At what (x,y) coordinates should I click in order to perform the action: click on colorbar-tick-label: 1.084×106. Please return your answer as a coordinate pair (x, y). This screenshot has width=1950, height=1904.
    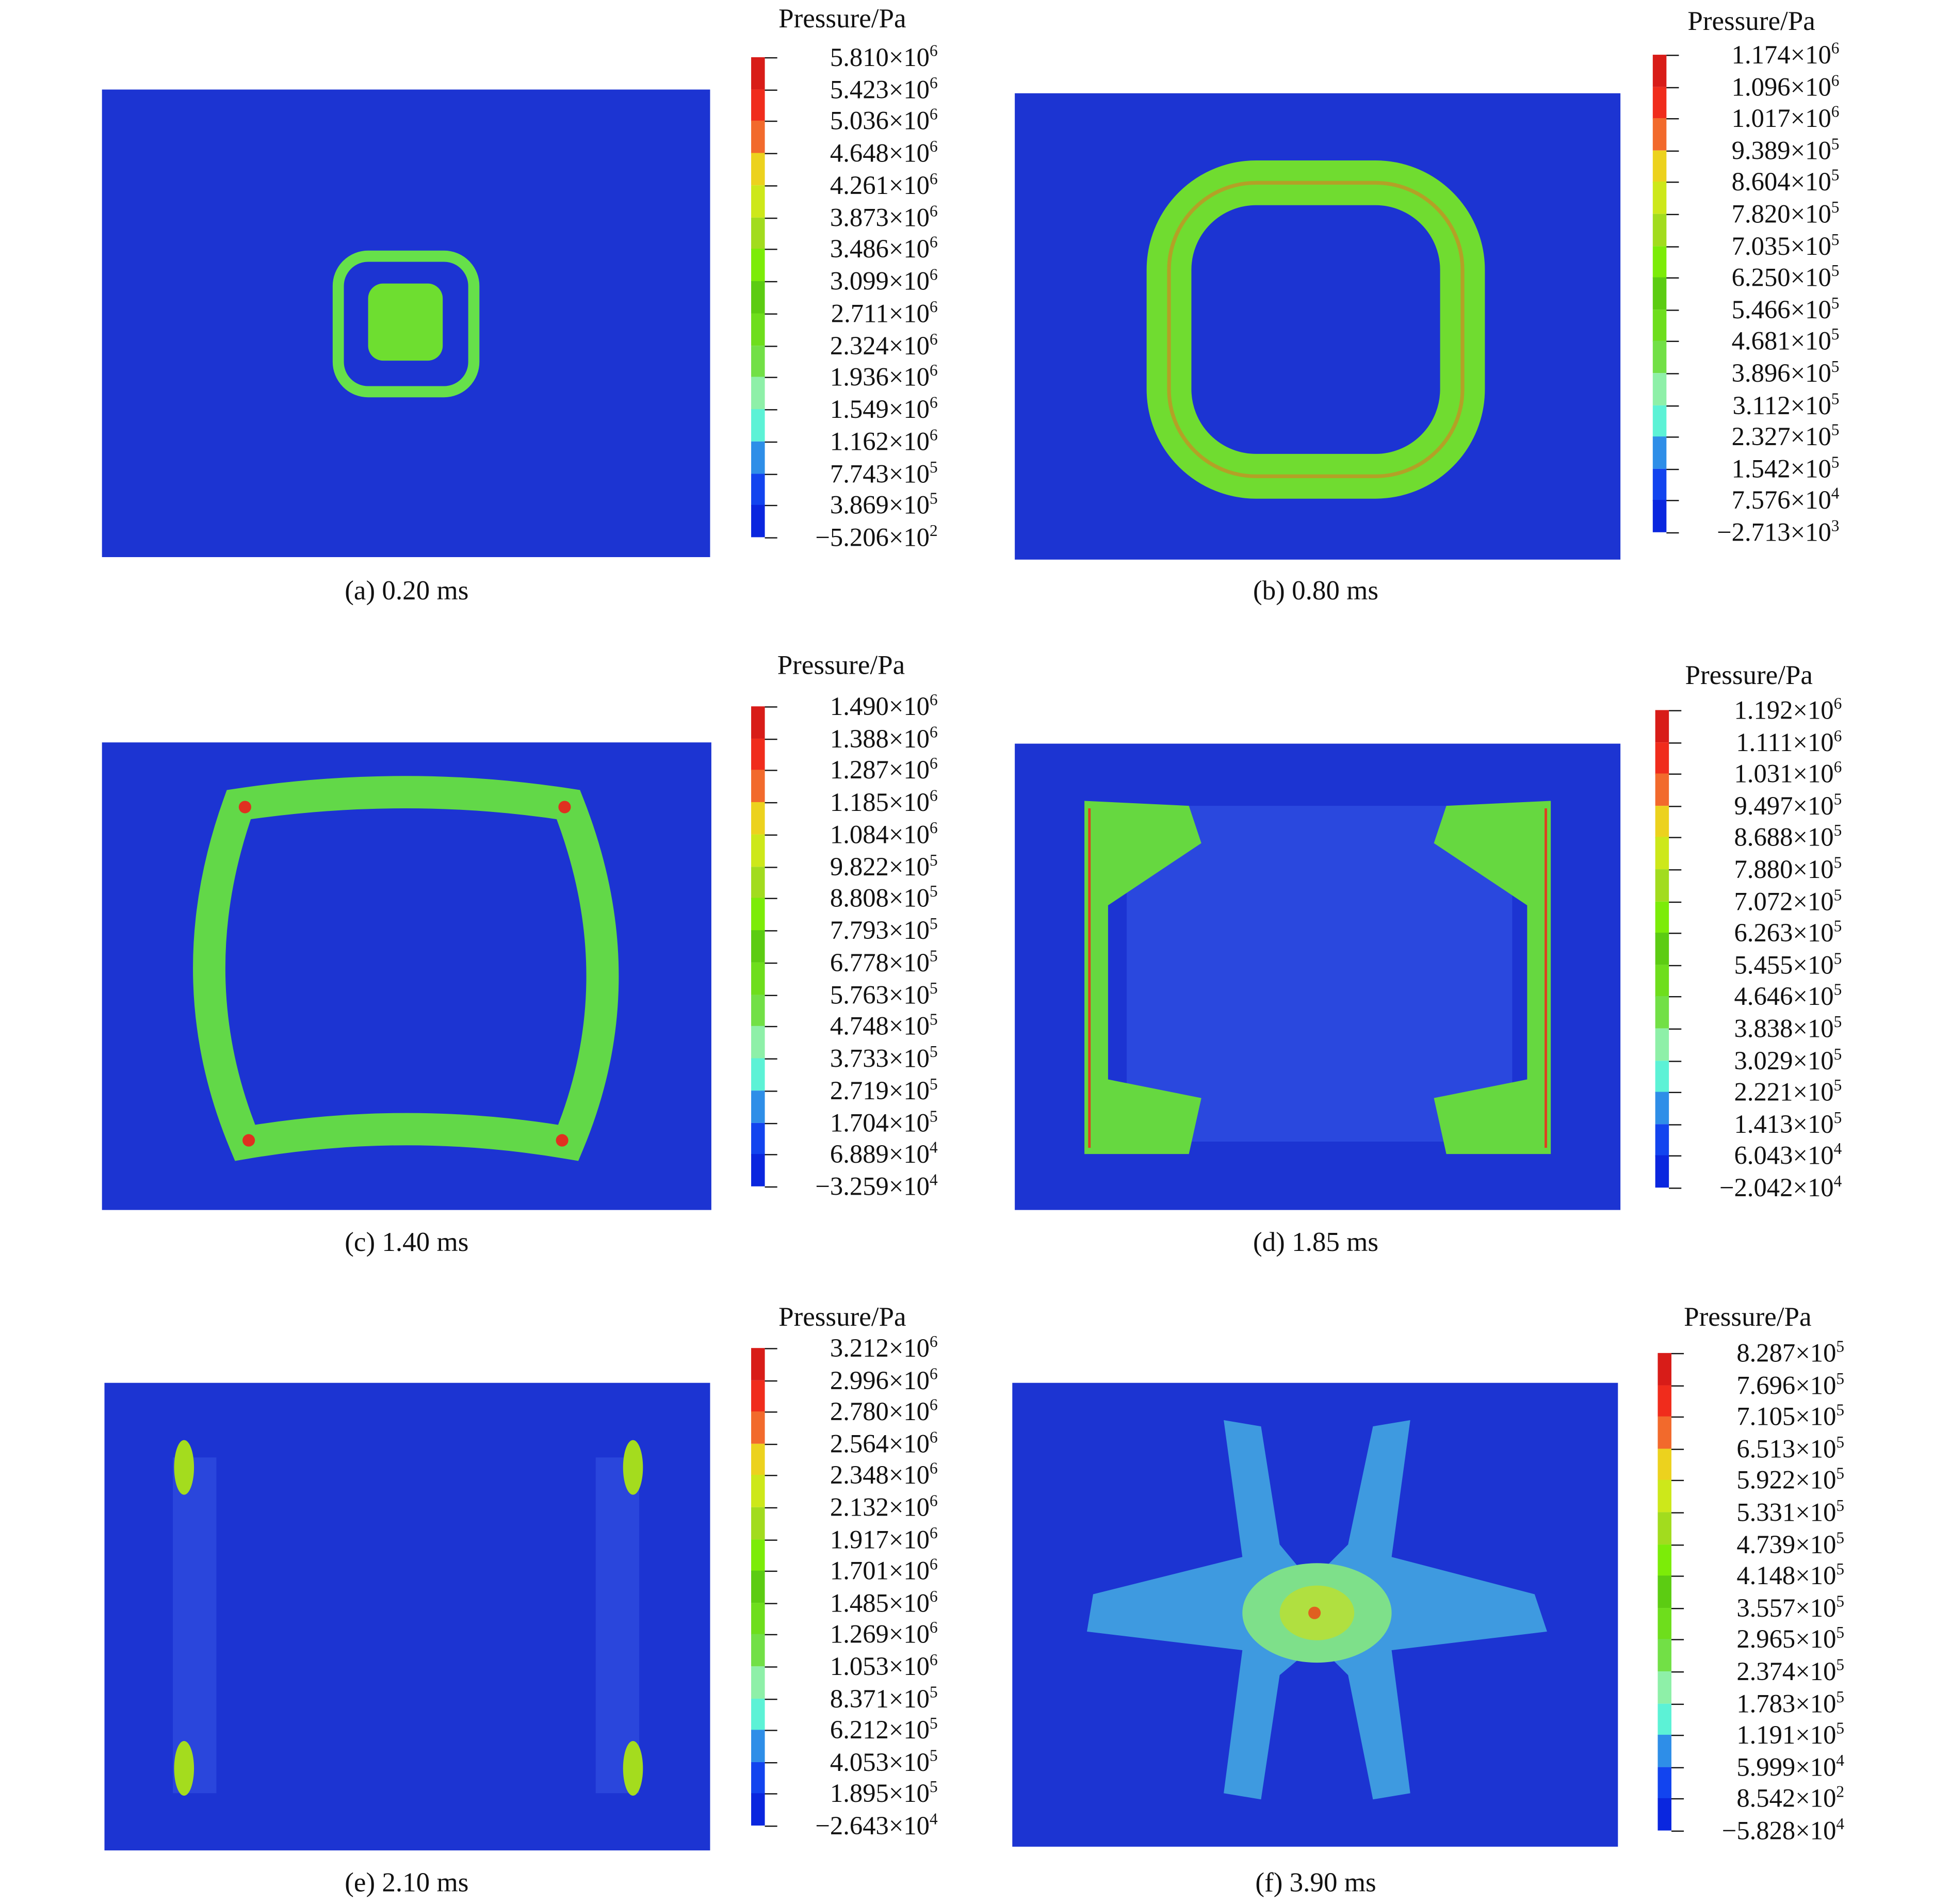
    Looking at the image, I should click on (845, 833).